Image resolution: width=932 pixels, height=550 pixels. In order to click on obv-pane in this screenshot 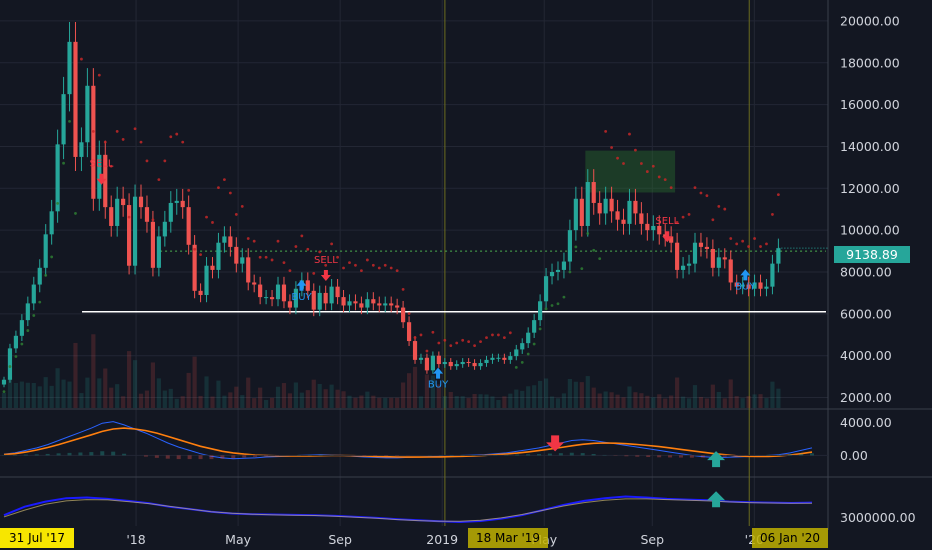, I will do `click(408, 507)`.